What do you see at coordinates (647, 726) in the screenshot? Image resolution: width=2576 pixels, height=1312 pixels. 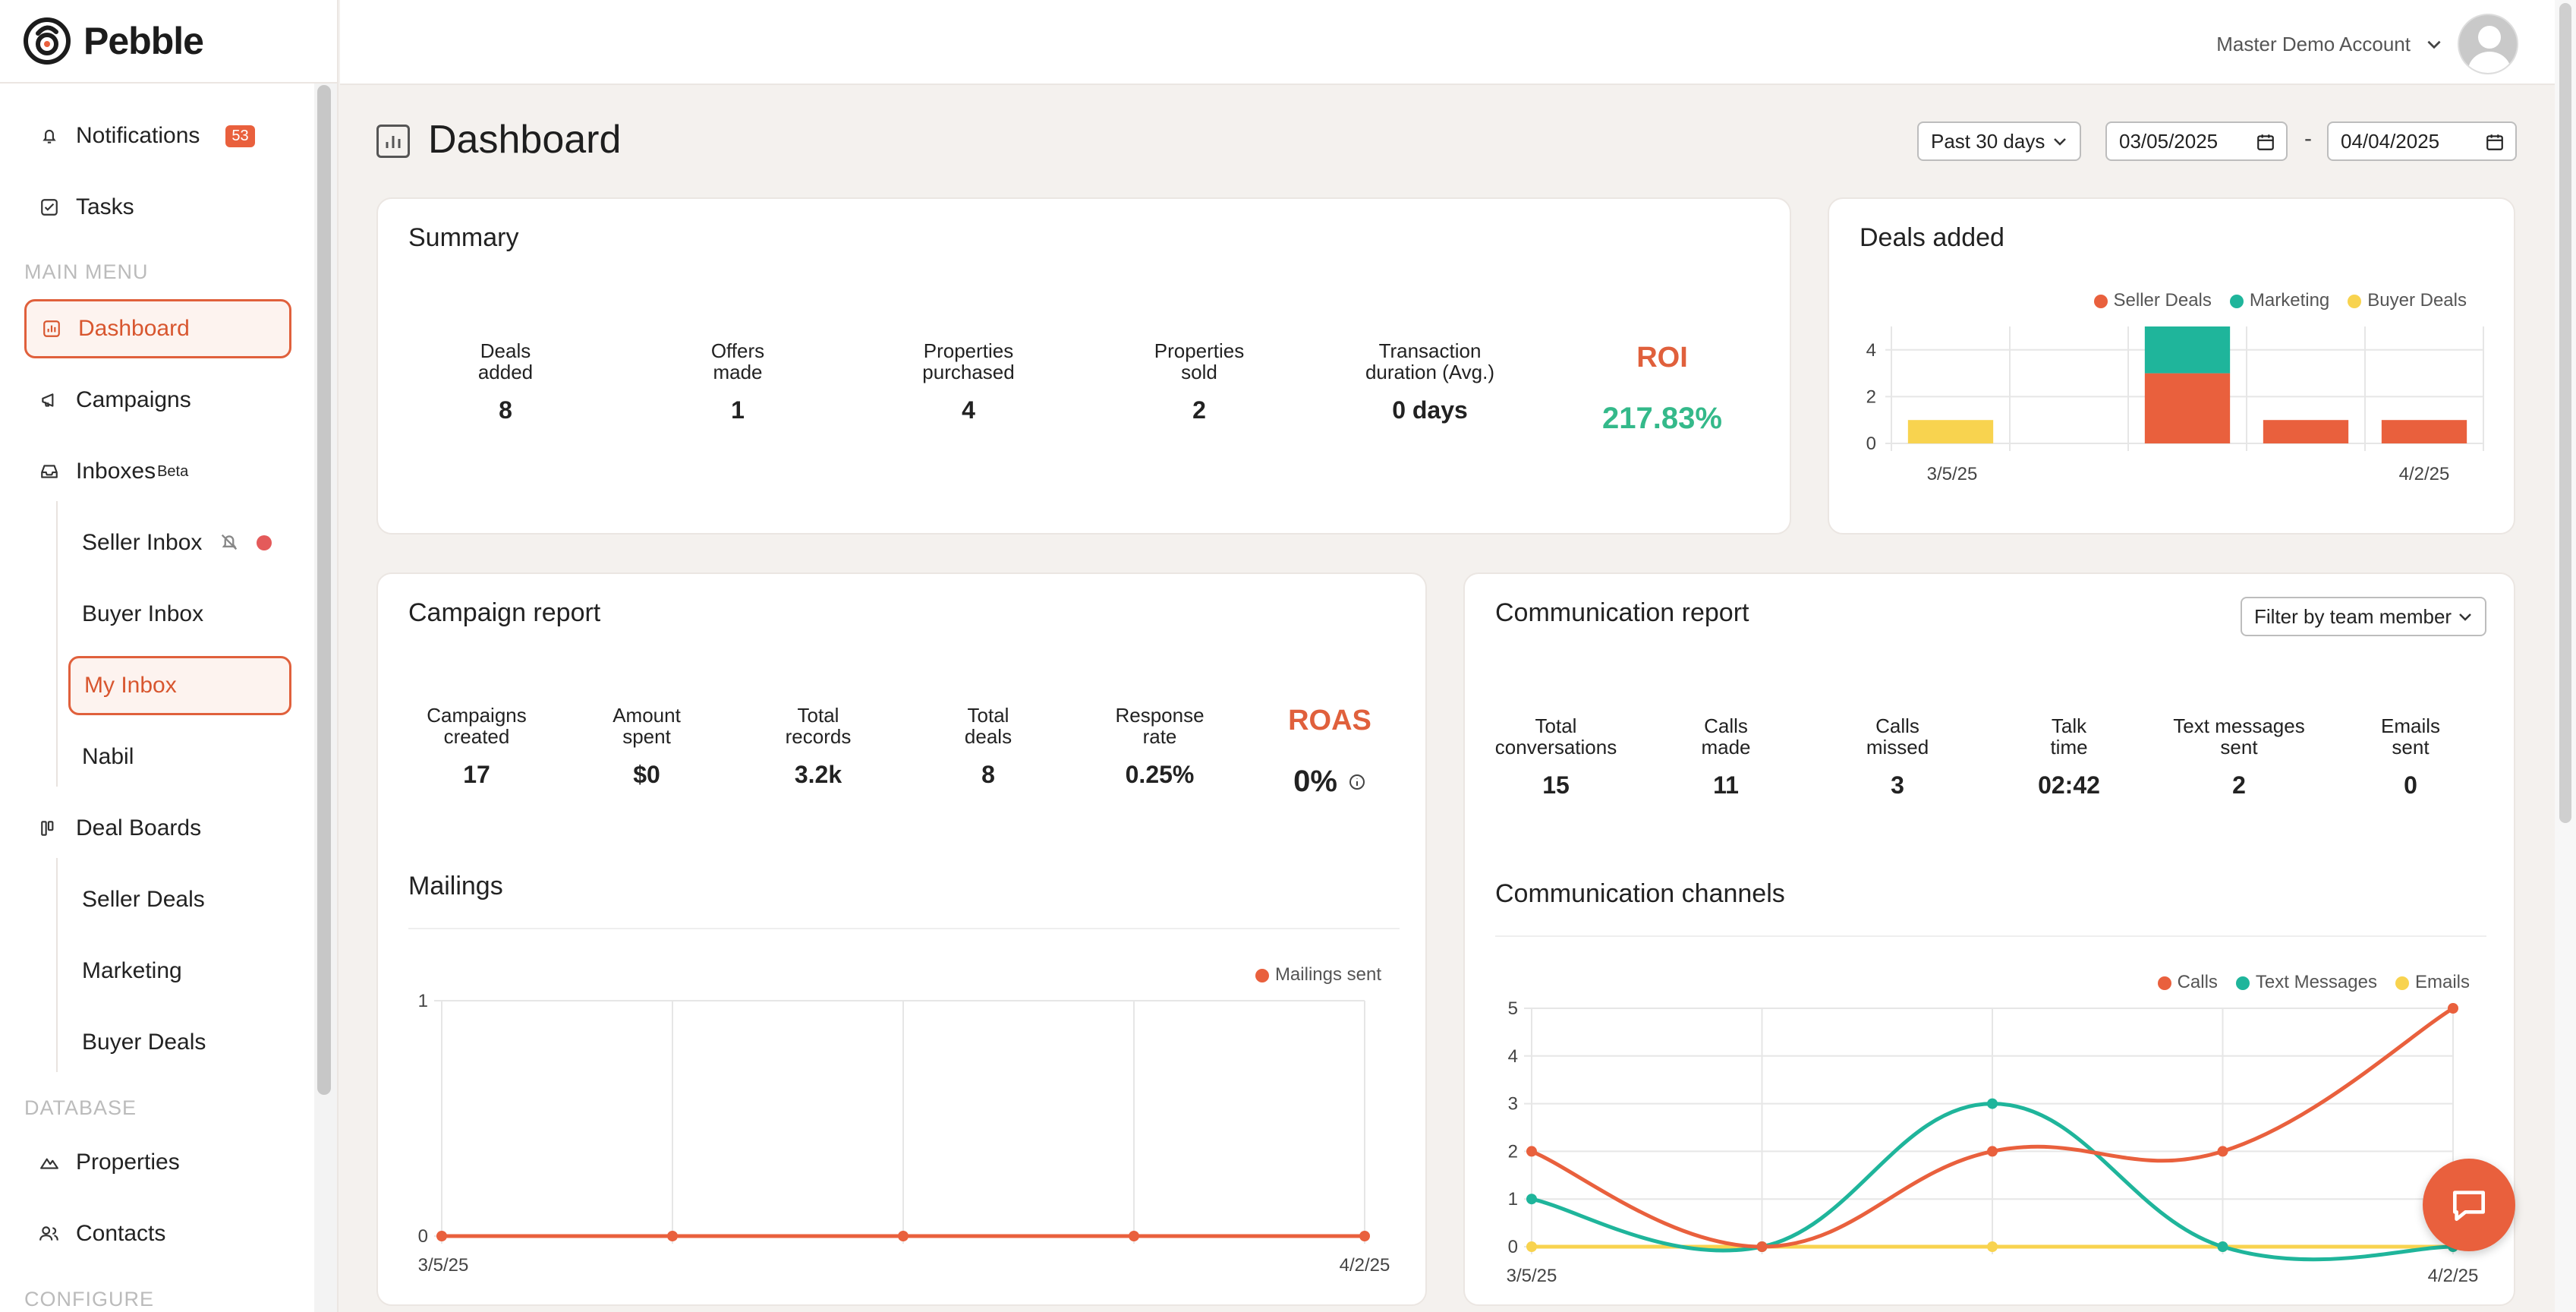 I see `stat-label: Amount spent` at bounding box center [647, 726].